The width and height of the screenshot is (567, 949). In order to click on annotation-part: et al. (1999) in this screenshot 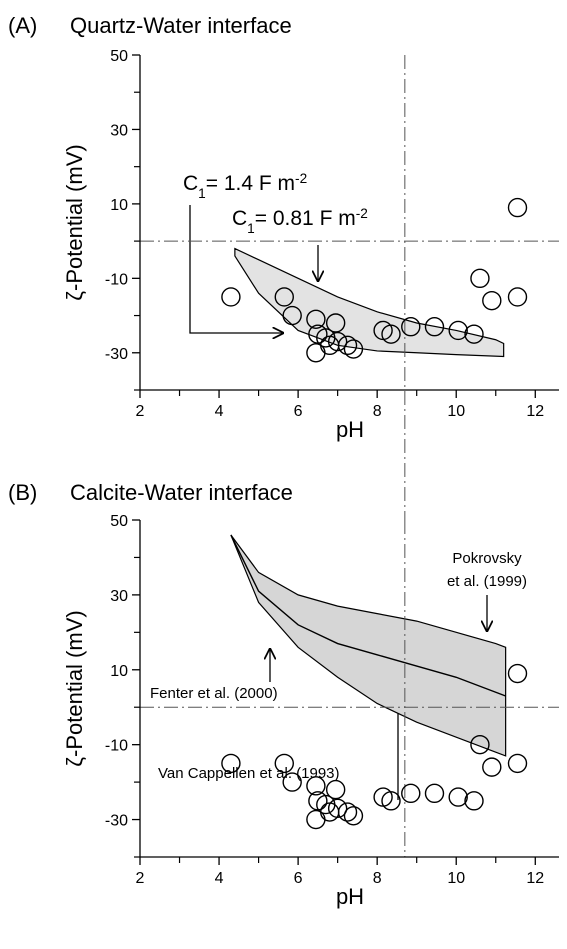, I will do `click(487, 581)`.